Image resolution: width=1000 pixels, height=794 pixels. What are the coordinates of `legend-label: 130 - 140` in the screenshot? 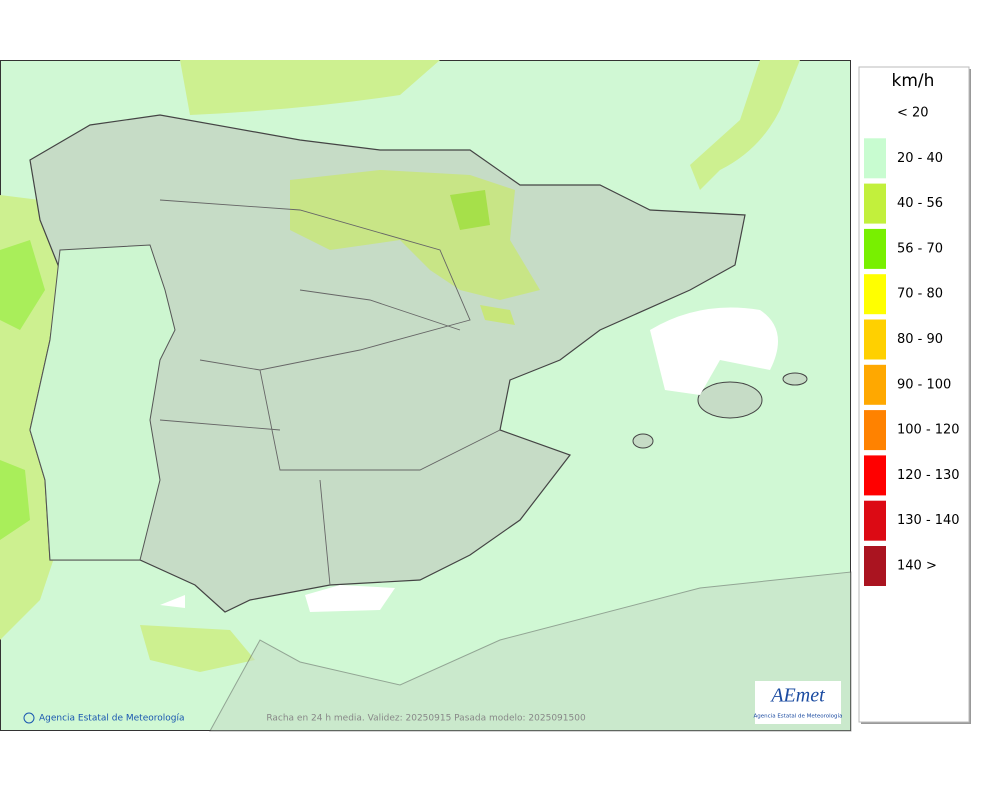 It's located at (928, 520).